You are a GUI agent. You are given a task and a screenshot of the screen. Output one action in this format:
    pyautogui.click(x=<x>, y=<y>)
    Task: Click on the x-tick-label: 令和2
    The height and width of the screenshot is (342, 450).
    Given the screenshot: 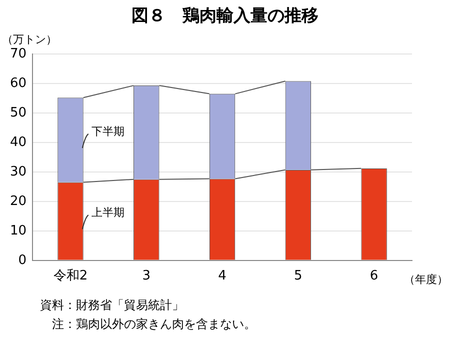 What is the action you would take?
    pyautogui.click(x=70, y=276)
    